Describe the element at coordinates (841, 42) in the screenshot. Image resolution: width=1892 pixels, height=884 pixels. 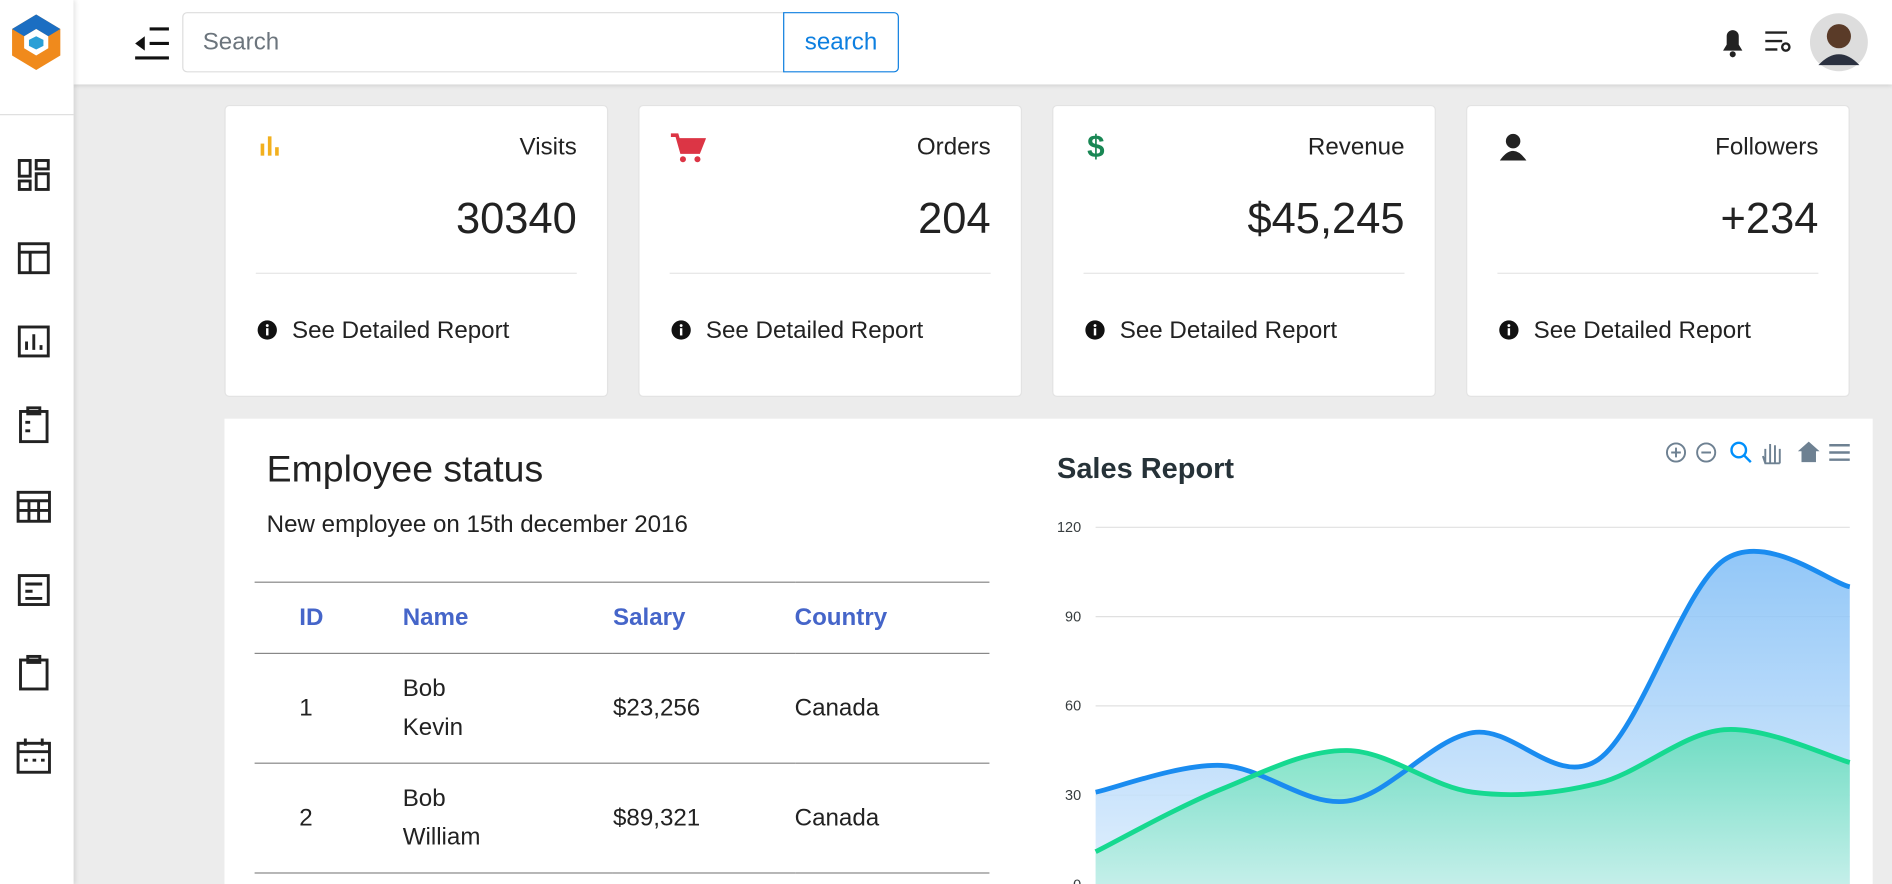
I see `search-button: search` at that location.